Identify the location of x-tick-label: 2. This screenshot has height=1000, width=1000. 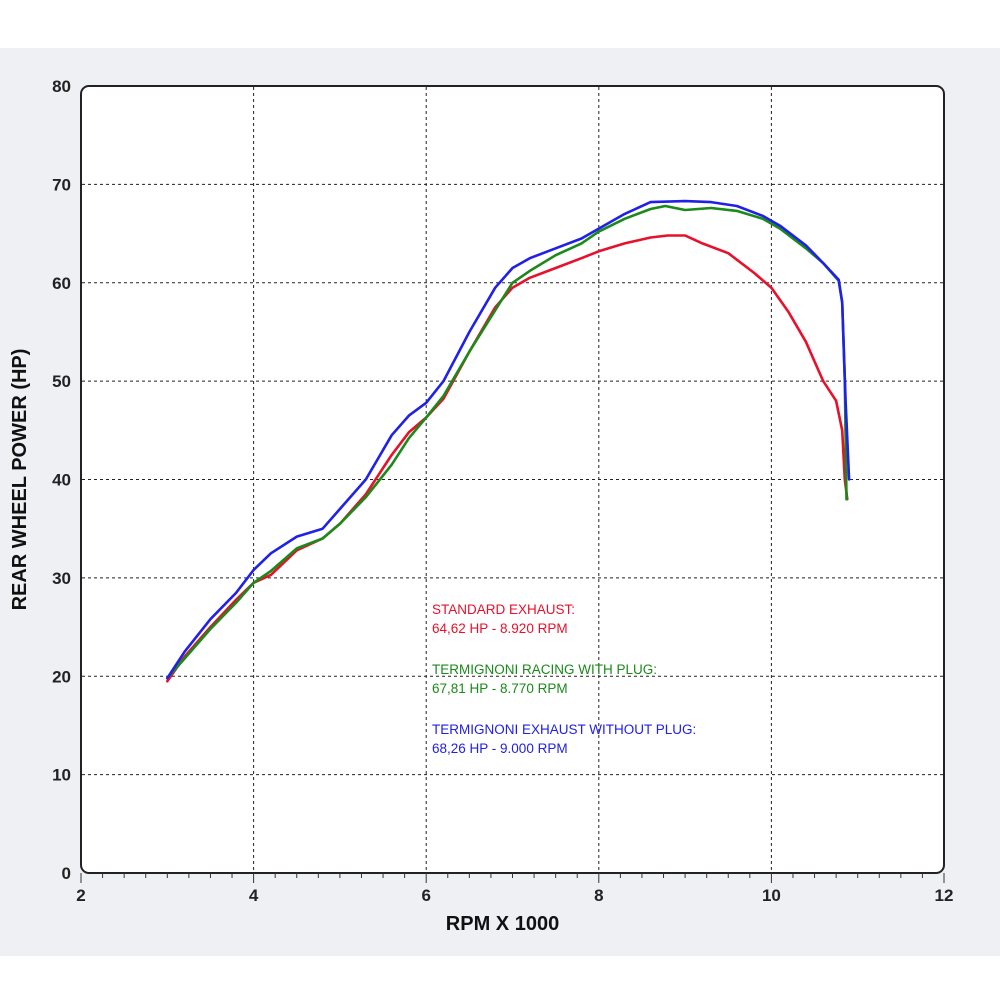
(80, 895).